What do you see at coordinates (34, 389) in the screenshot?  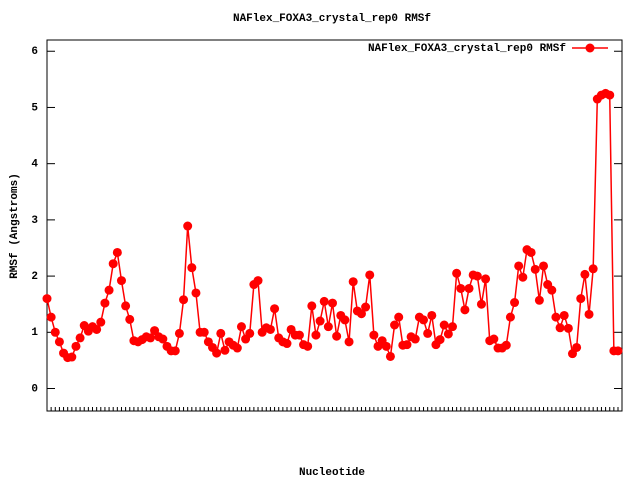 I see `y-tick-label: 0` at bounding box center [34, 389].